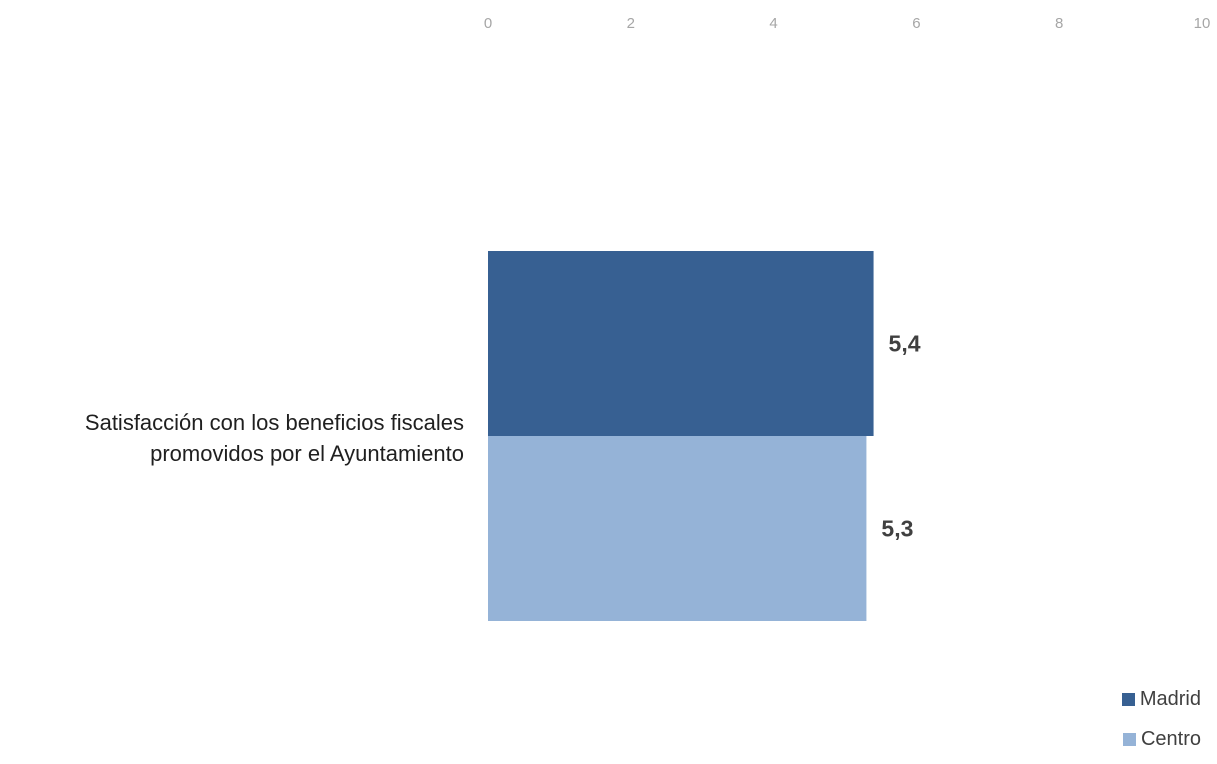 Image resolution: width=1217 pixels, height=764 pixels. Describe the element at coordinates (1170, 738) in the screenshot. I see `legend-label-centro: Centro` at that location.